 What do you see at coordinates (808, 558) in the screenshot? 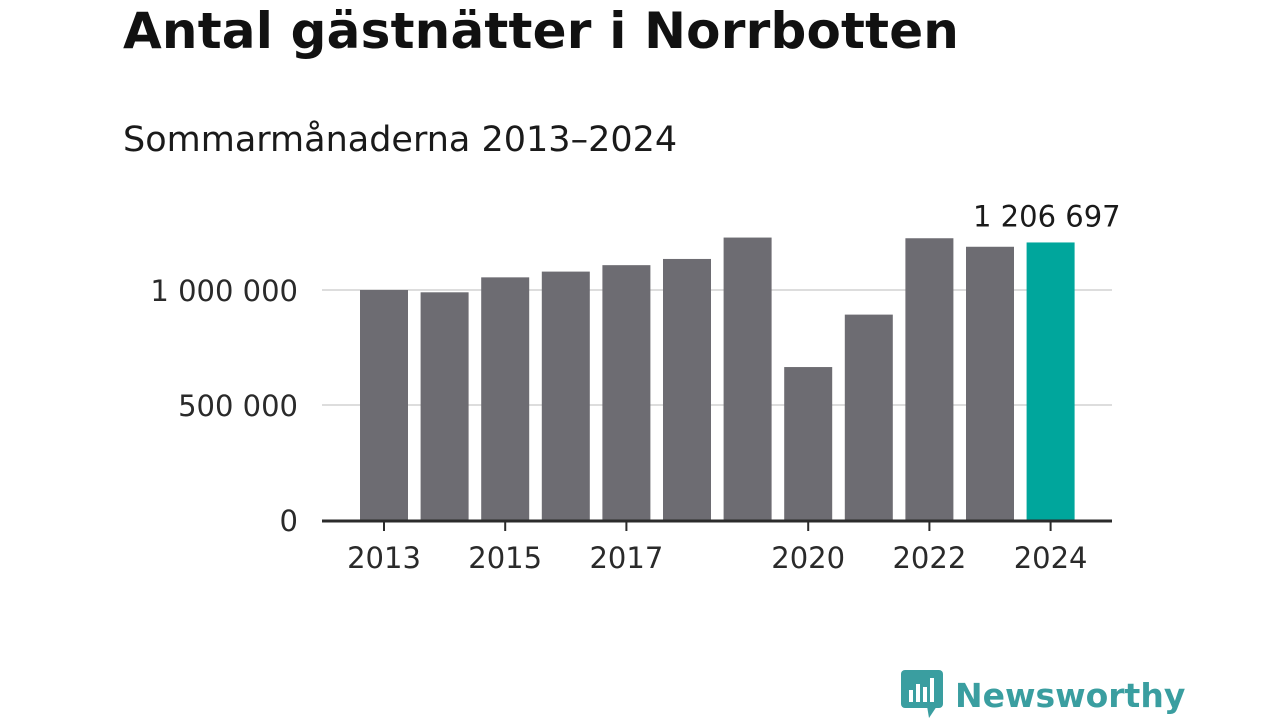
I see `x-tick-label: 2020` at bounding box center [808, 558].